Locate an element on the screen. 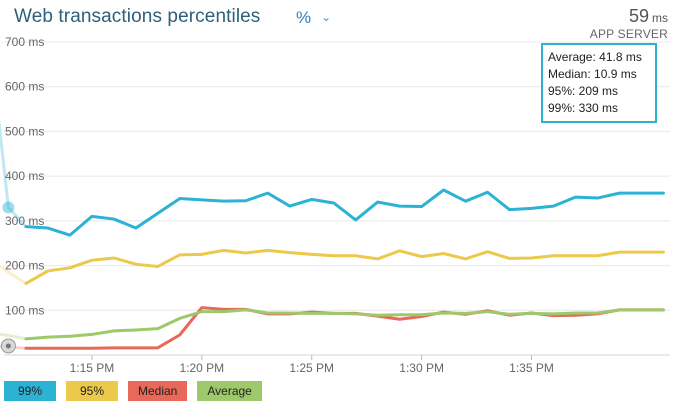 This screenshot has height=407, width=678. unit-dropdown-label: % is located at coordinates (304, 17).